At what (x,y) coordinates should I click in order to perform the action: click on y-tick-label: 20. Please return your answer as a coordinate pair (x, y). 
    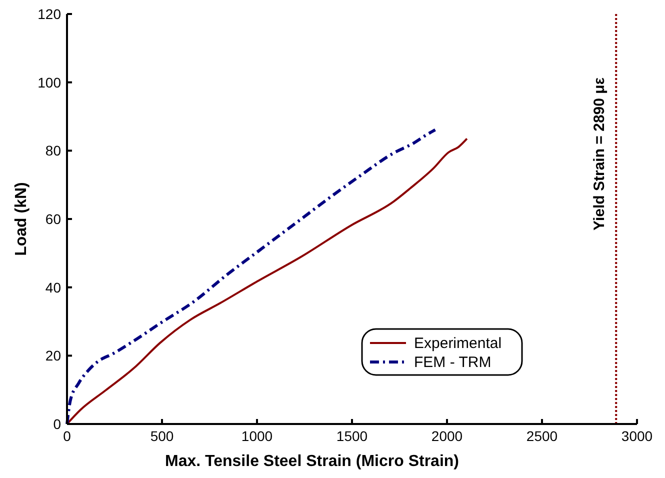
    Looking at the image, I should click on (53, 356).